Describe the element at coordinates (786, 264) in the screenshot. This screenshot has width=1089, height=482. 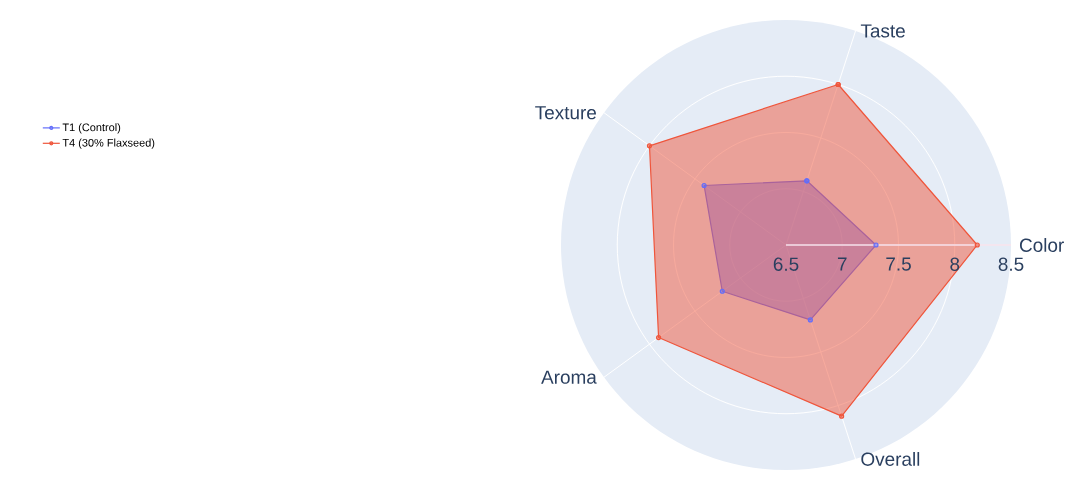
I see `y-tick-label: 6.5` at that location.